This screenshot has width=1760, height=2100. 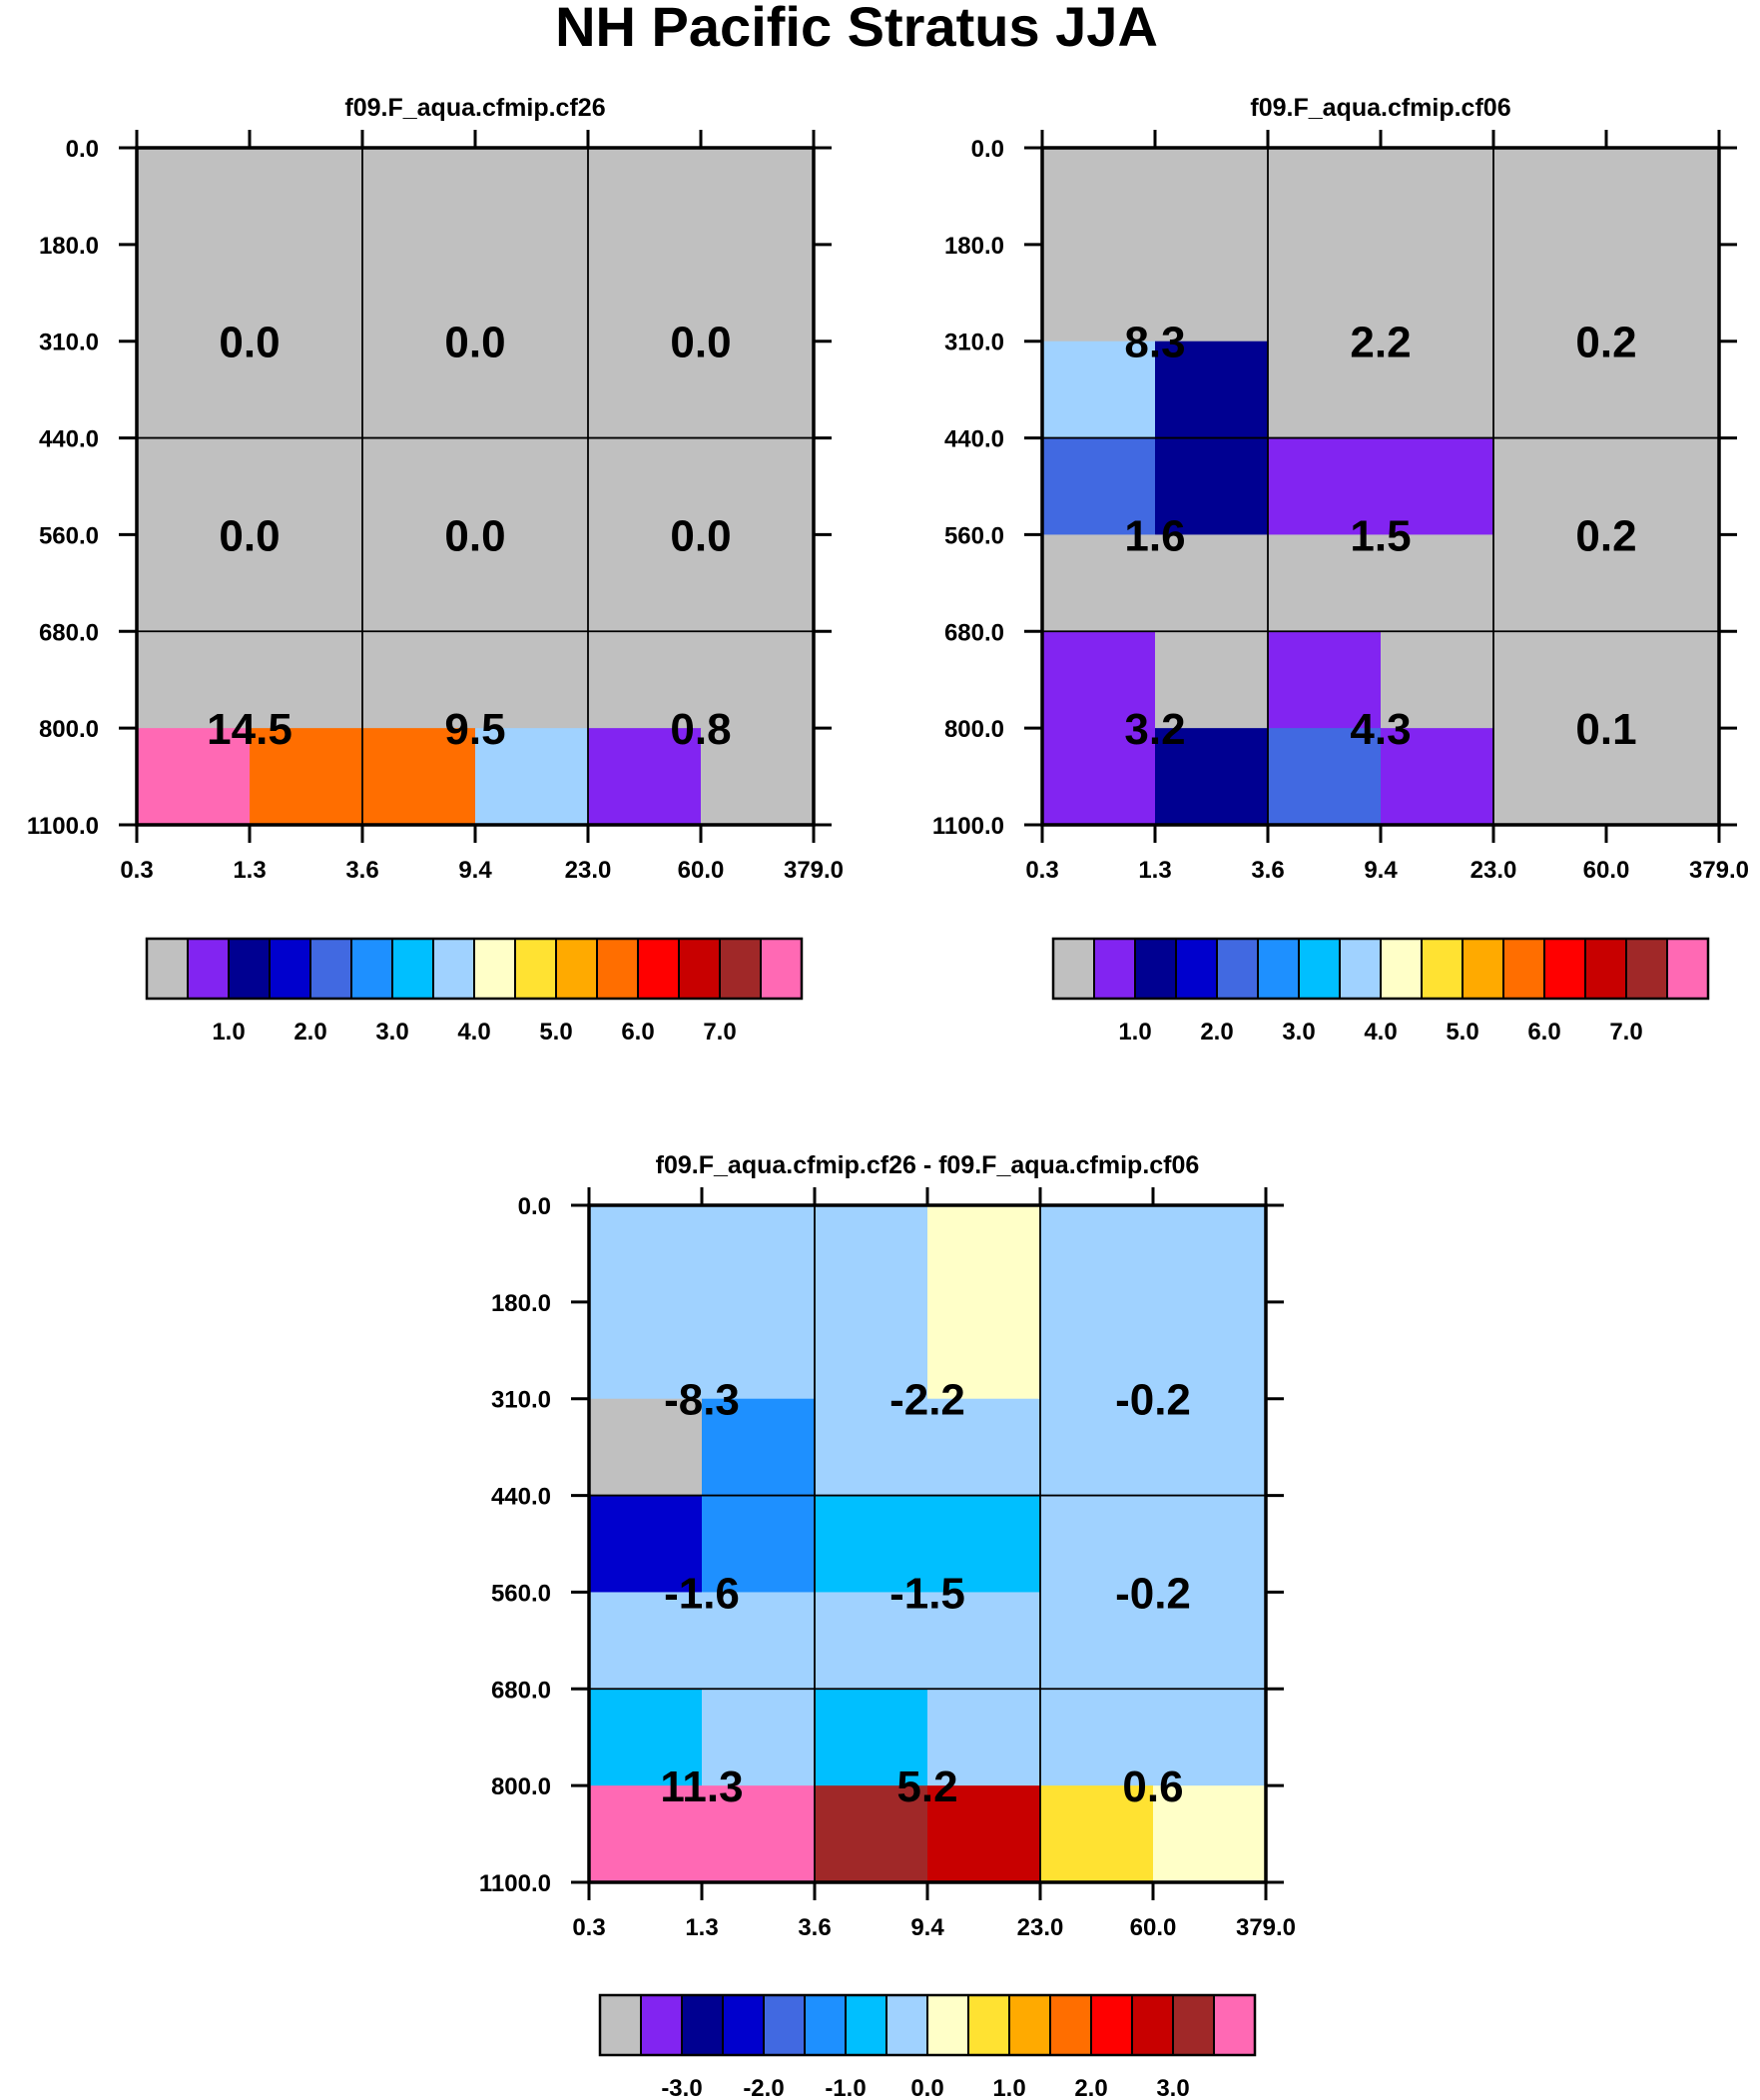 I want to click on y-tick-label: 560.0, so click(x=521, y=1593).